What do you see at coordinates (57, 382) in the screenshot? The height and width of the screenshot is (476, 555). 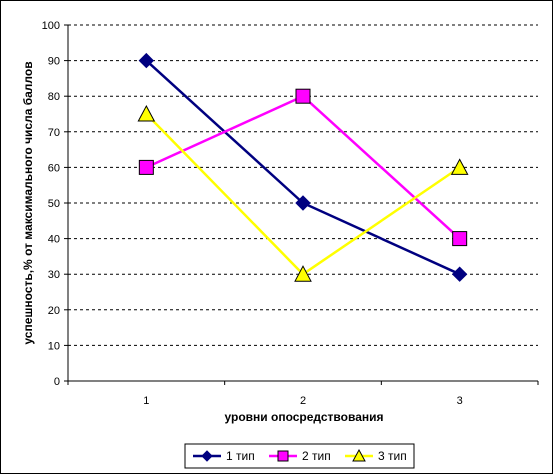 I see `y-tick-label: 0` at bounding box center [57, 382].